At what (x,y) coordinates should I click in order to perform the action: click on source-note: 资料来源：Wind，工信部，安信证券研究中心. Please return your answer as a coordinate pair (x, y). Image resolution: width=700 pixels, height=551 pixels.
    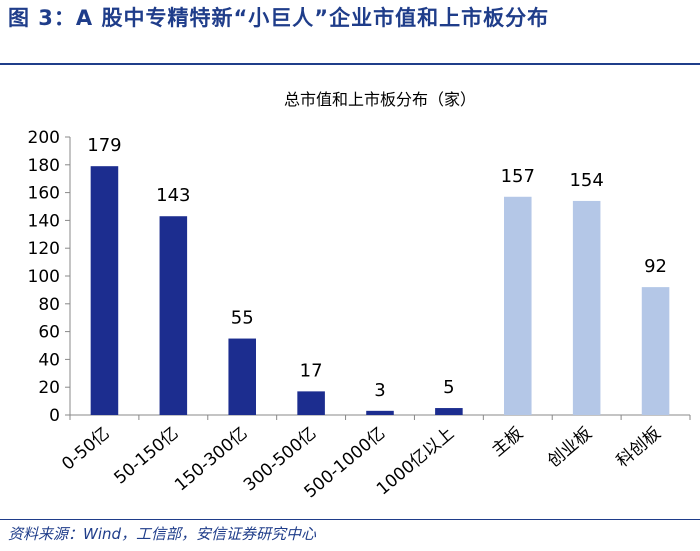
    Looking at the image, I should click on (162, 534).